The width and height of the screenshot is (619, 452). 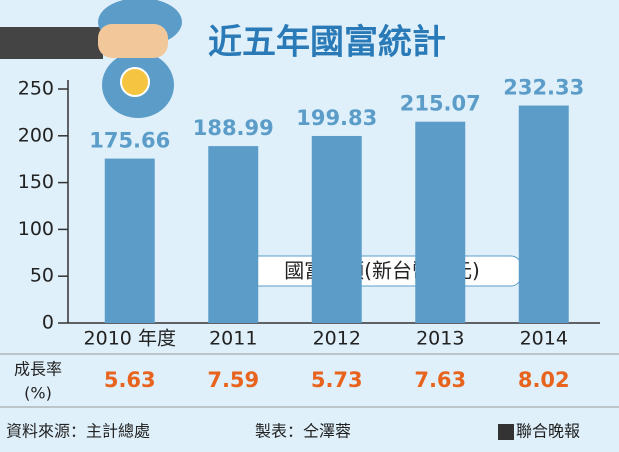 What do you see at coordinates (36, 135) in the screenshot?
I see `y-tick-label: 200` at bounding box center [36, 135].